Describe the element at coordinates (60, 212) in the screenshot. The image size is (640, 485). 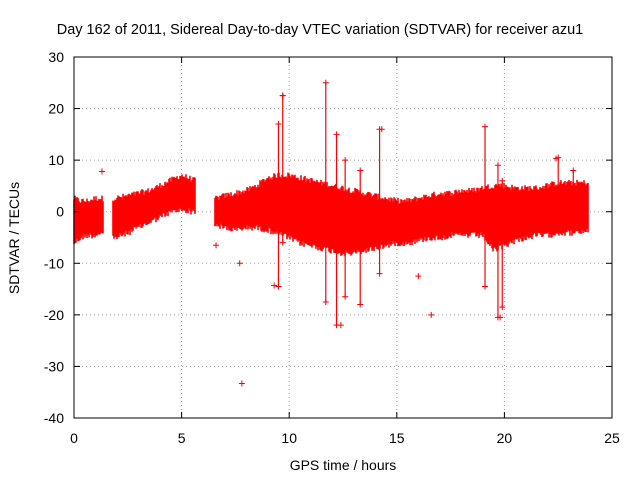
I see `y-tick-label: 0` at that location.